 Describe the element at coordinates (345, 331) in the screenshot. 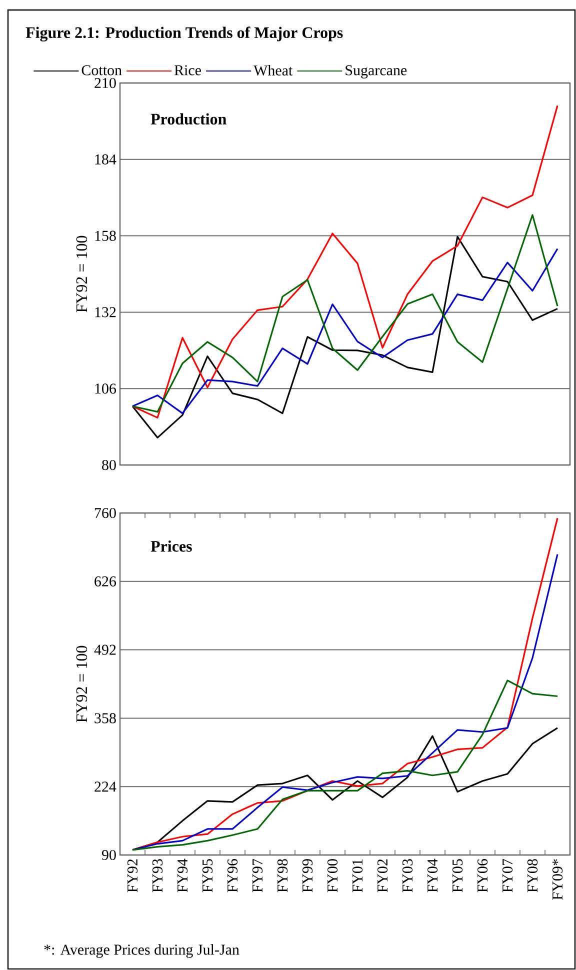

I see `line-series` at that location.